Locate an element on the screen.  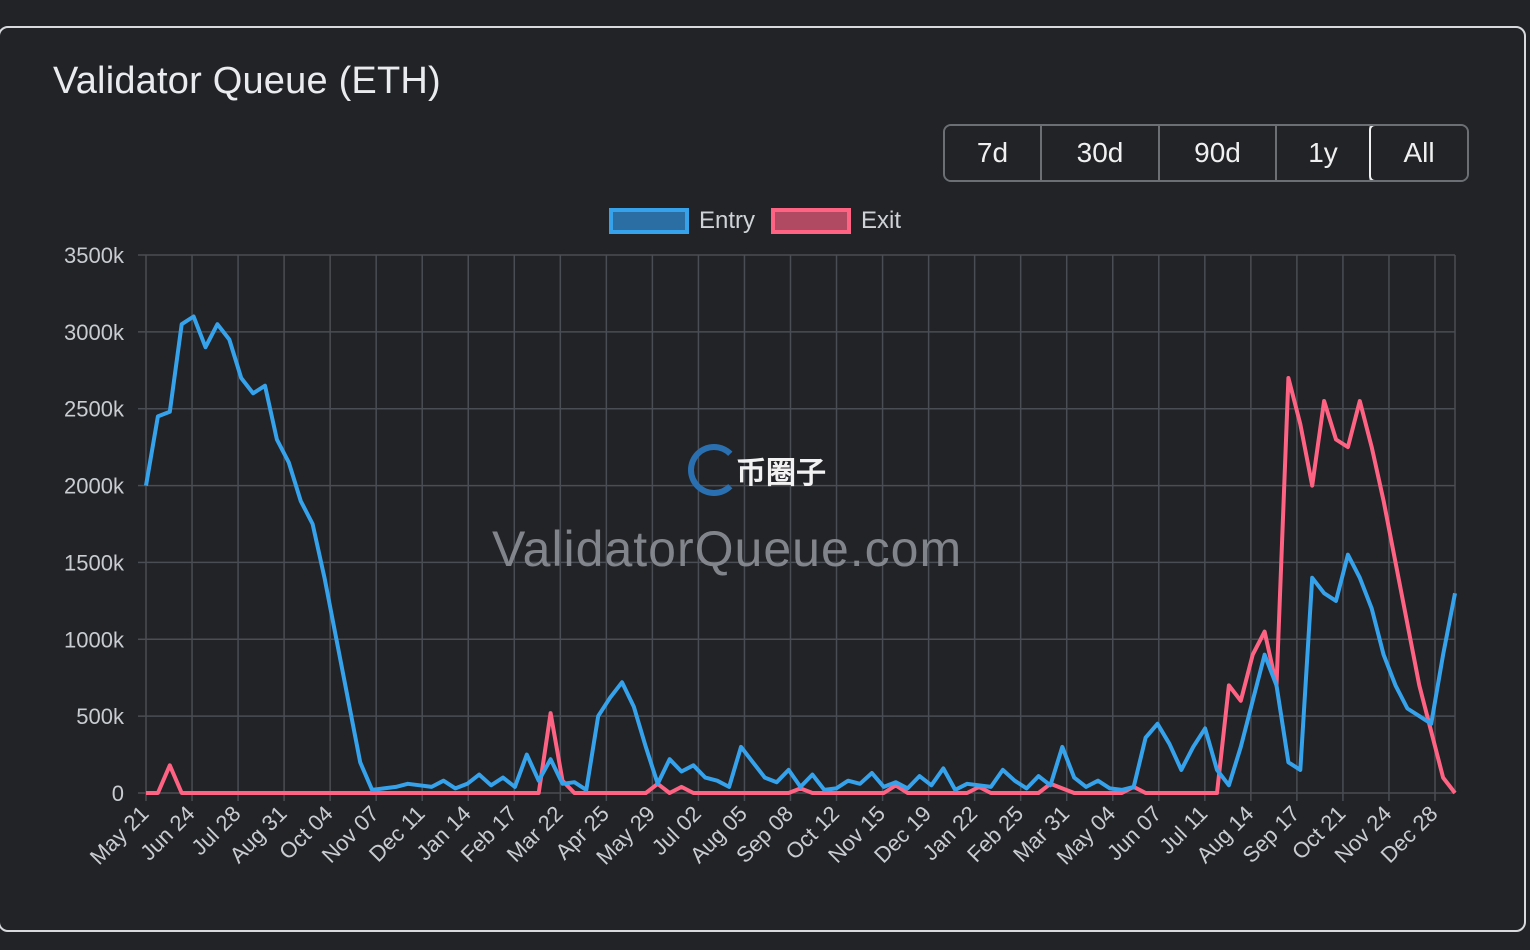
page-title: Validator Queue (ETH) is located at coordinates (247, 81).